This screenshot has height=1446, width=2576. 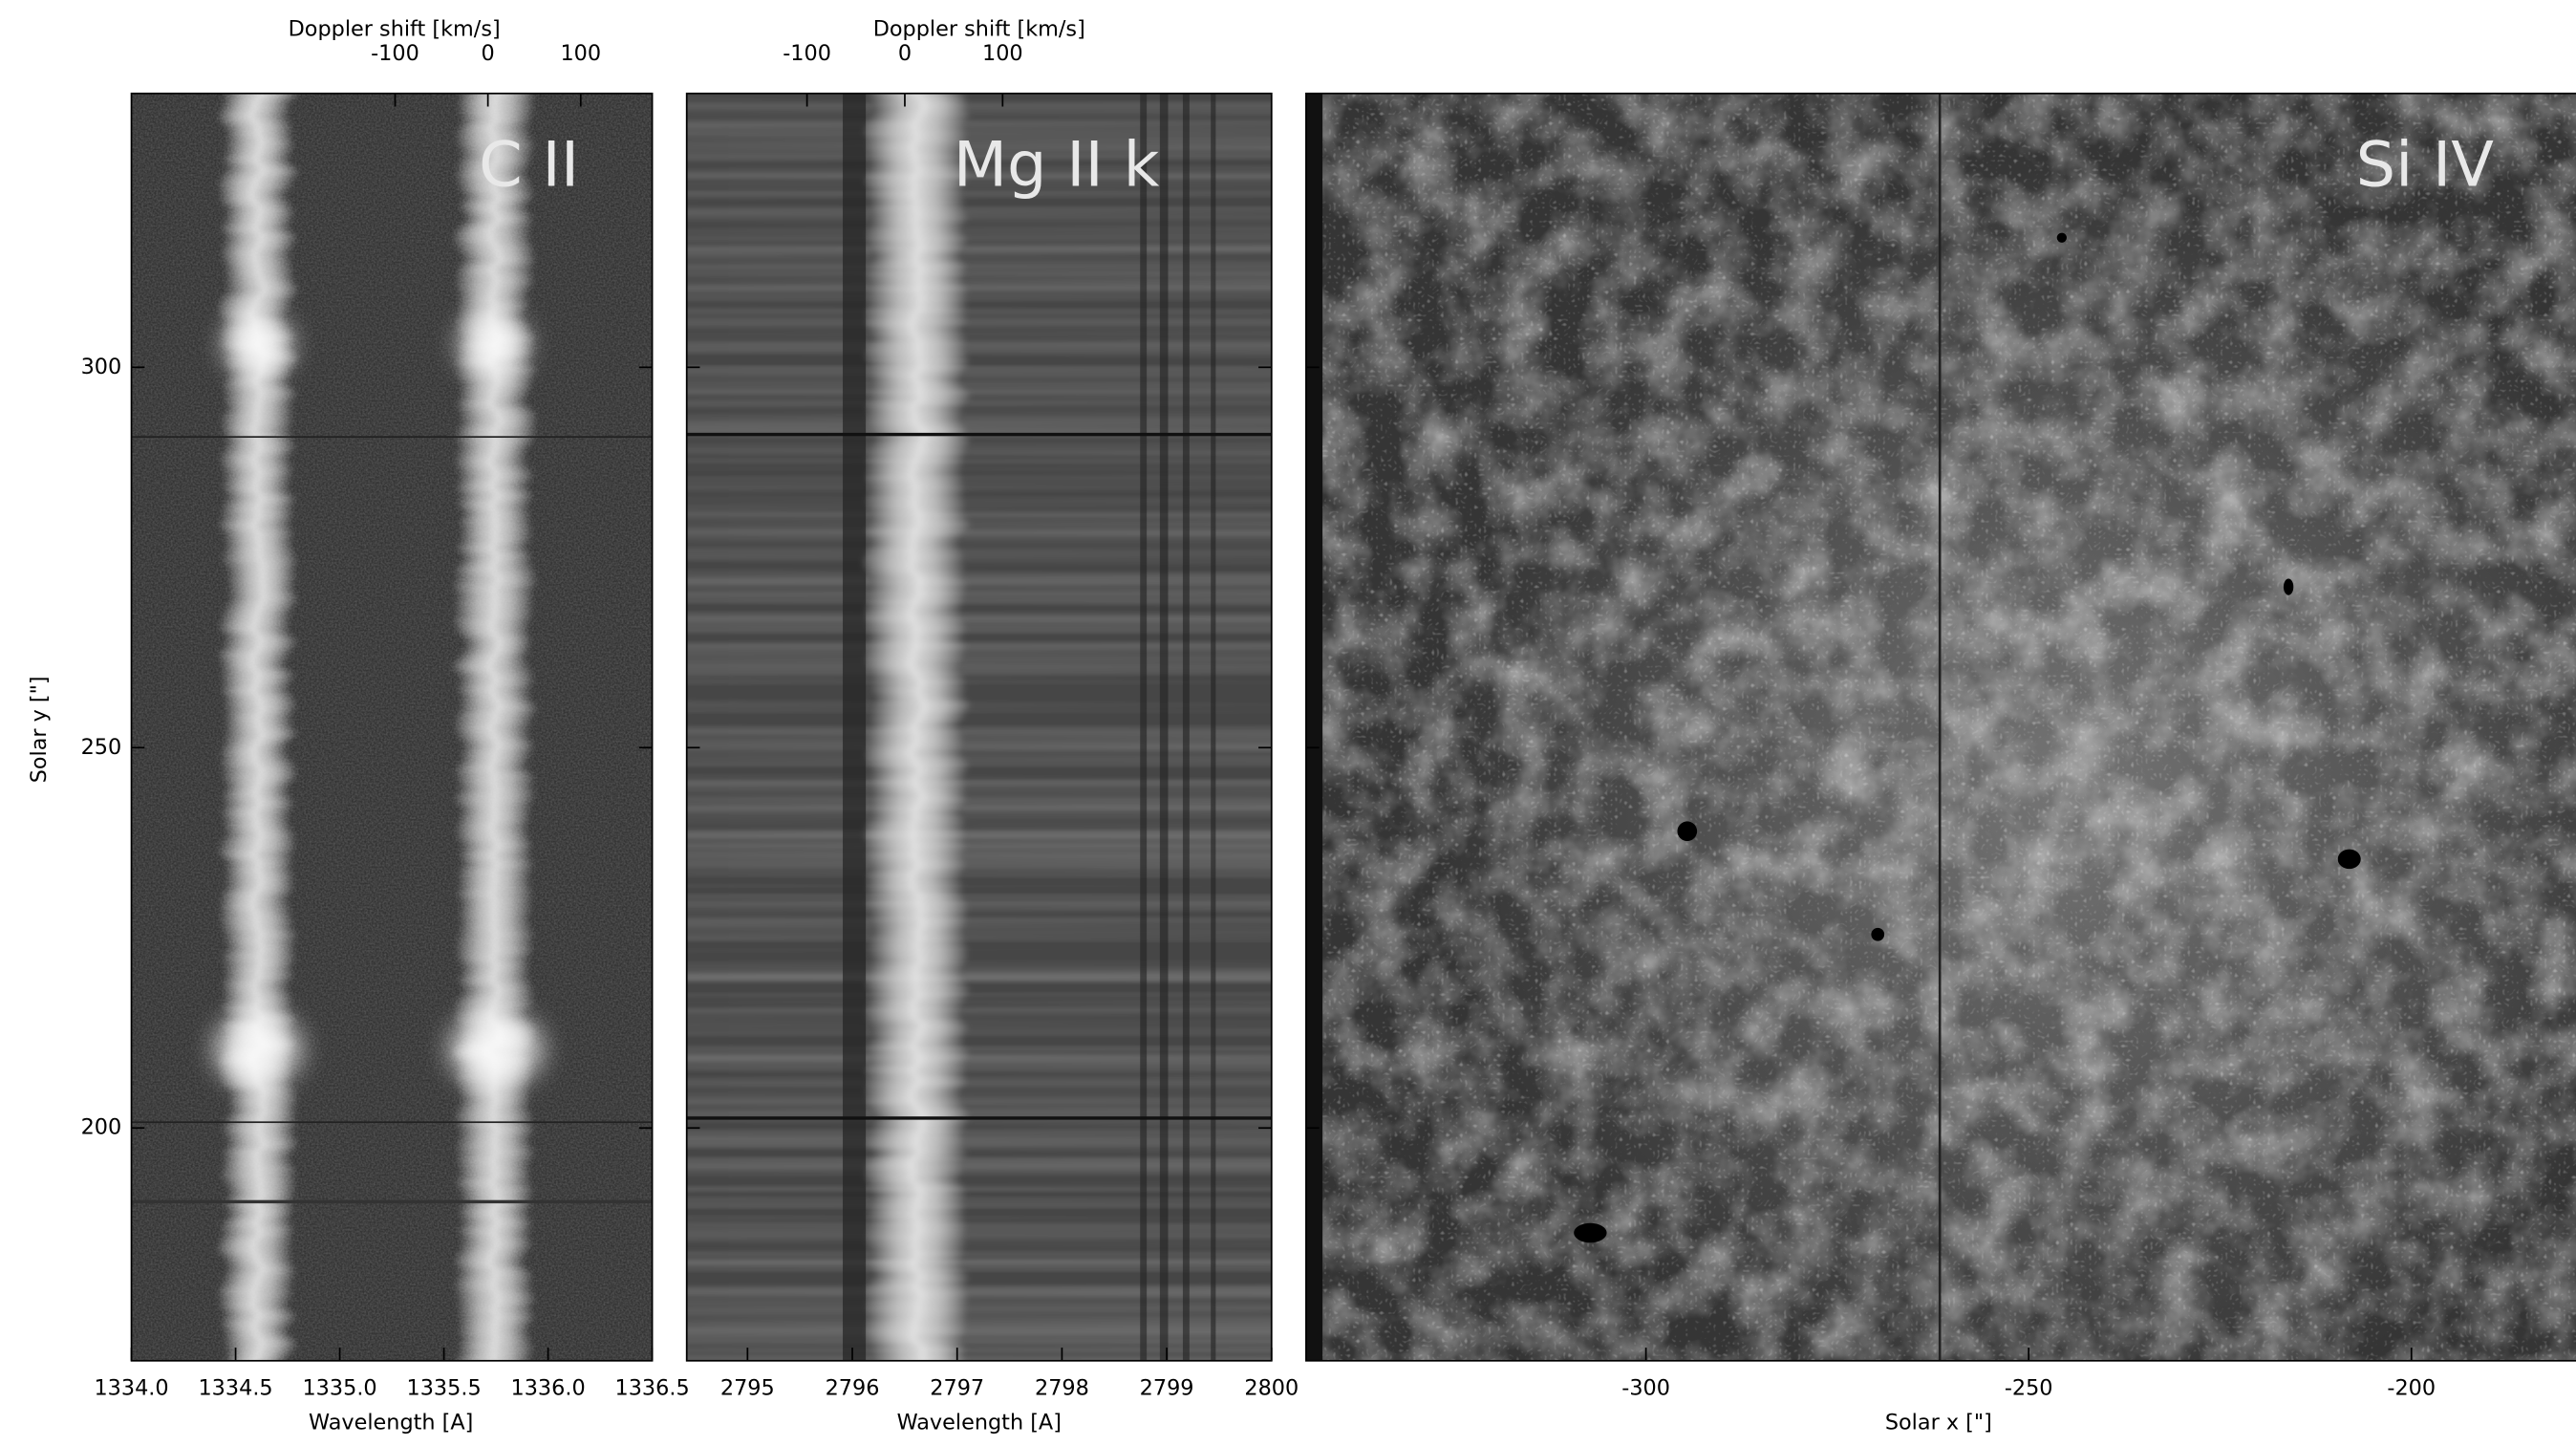 What do you see at coordinates (101, 1127) in the screenshot?
I see `y-tick-label: 200` at bounding box center [101, 1127].